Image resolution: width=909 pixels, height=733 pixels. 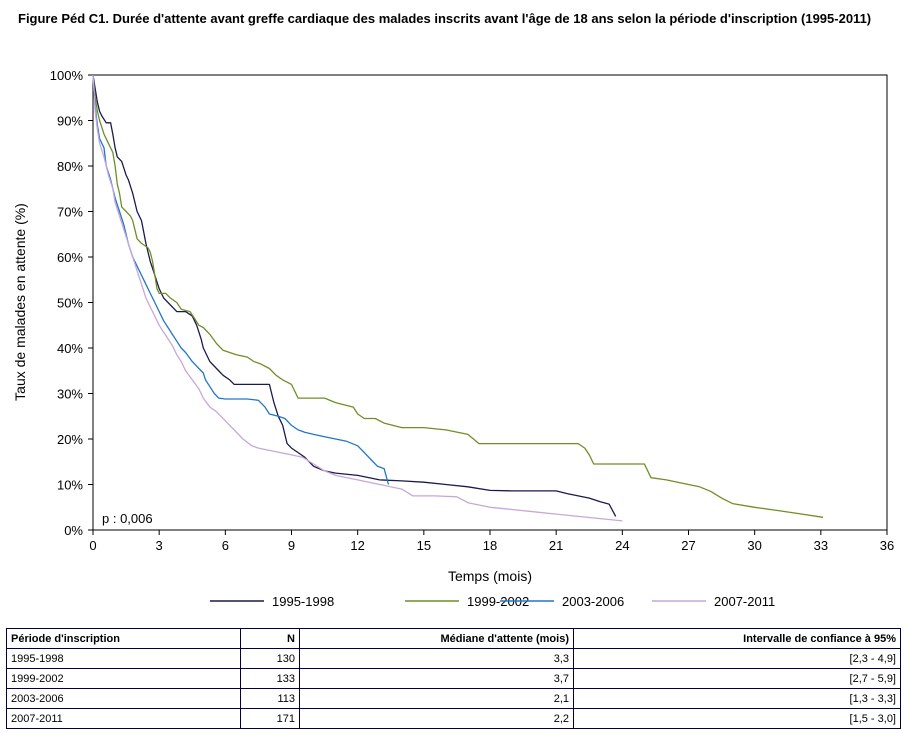 What do you see at coordinates (887, 545) in the screenshot?
I see `x-tick-label: 36` at bounding box center [887, 545].